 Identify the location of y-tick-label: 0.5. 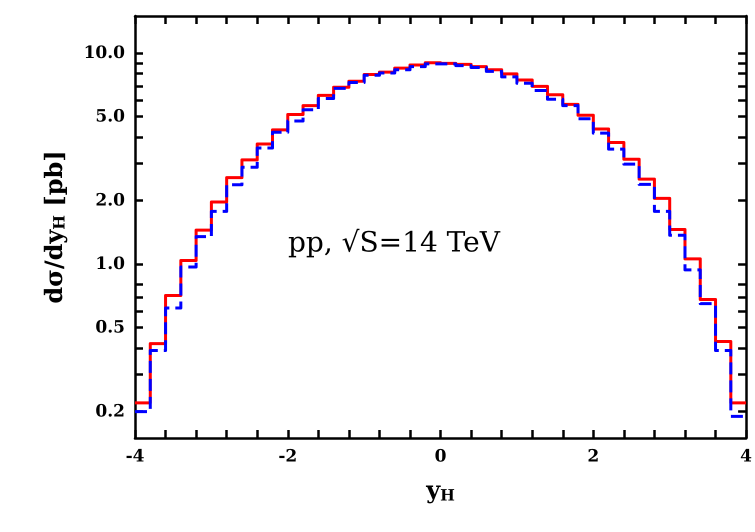
(110, 328).